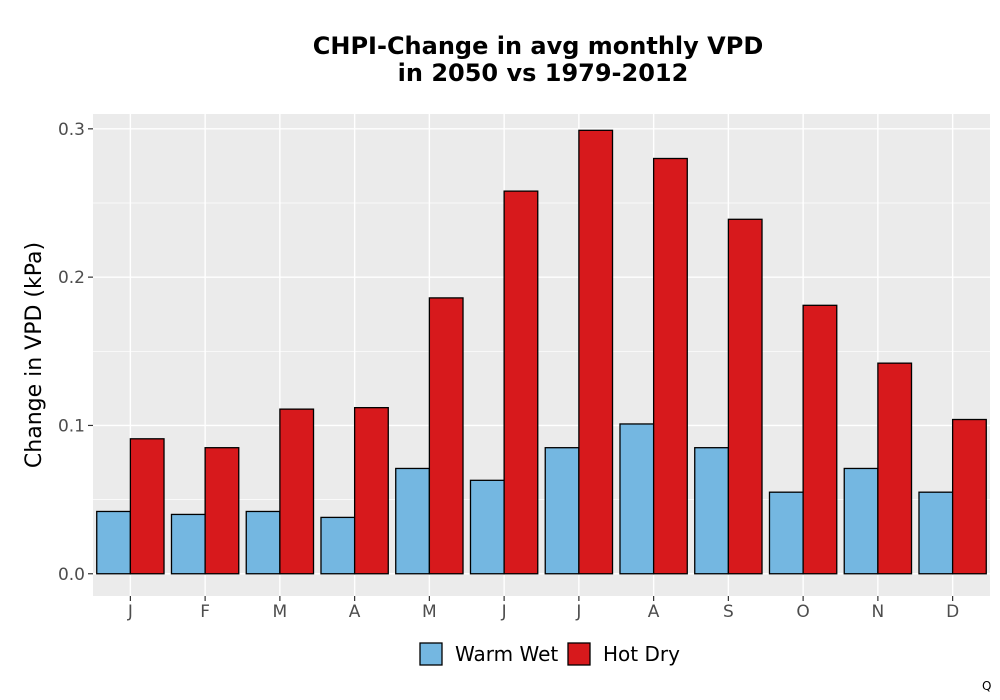 The height and width of the screenshot is (700, 1000). Describe the element at coordinates (71, 278) in the screenshot. I see `y-tick-label: 0.2` at that location.